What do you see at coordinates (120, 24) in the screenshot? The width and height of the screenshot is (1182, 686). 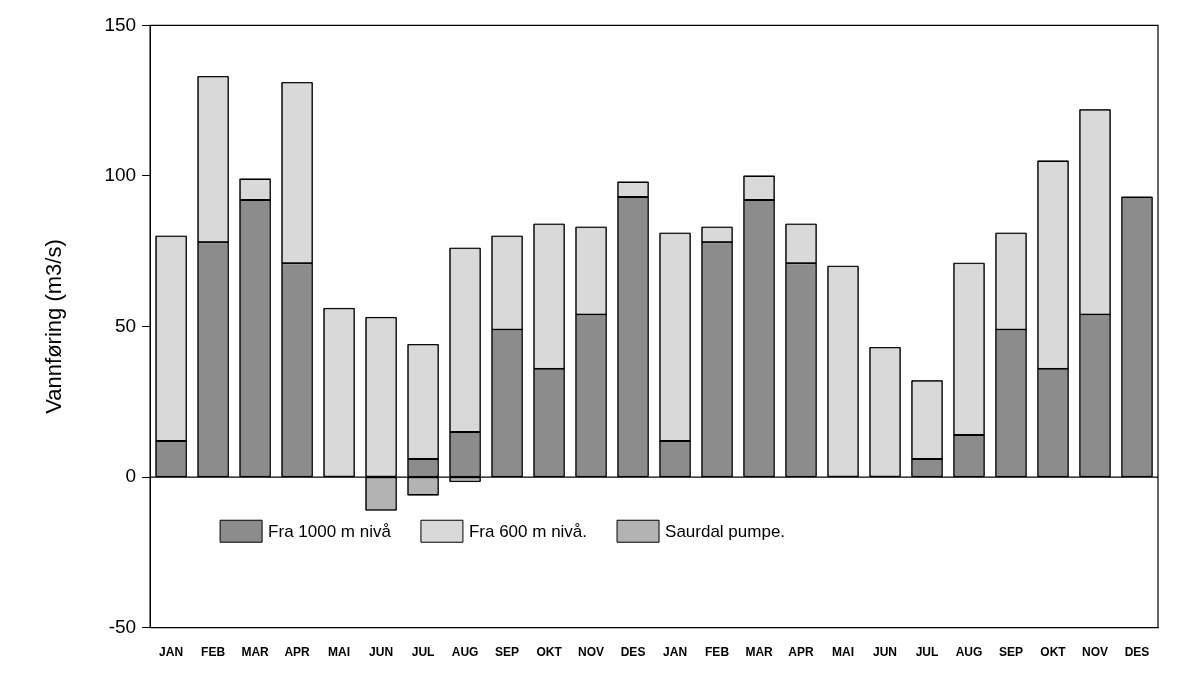 I see `y-tick-label: 150` at bounding box center [120, 24].